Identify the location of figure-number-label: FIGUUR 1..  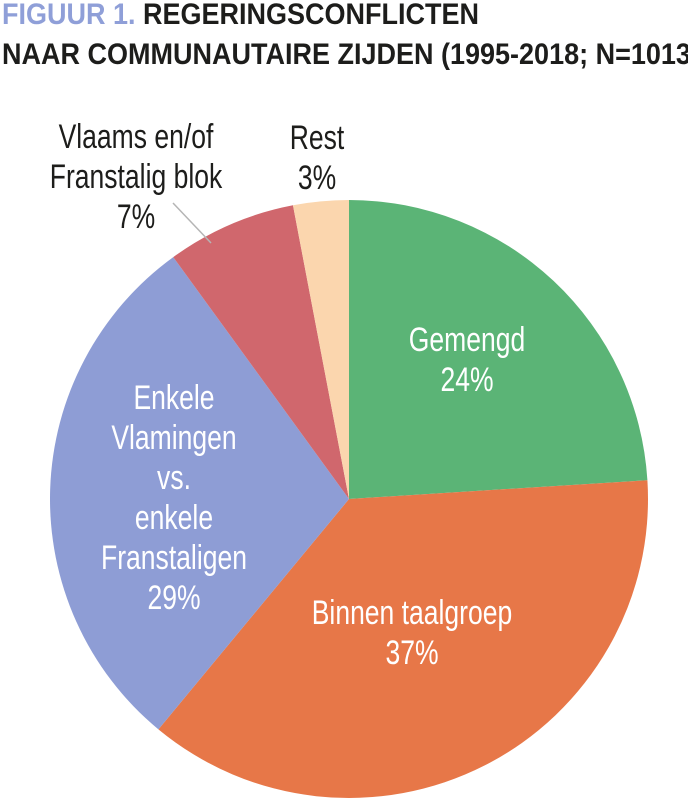
(69, 15).